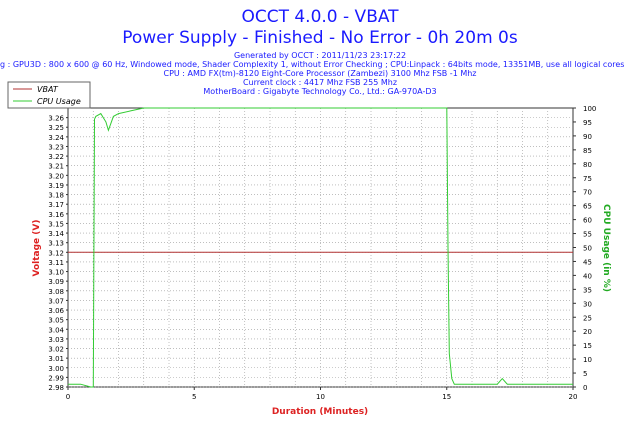 This screenshot has height=431, width=640. I want to click on x-tick-label: 0, so click(68, 397).